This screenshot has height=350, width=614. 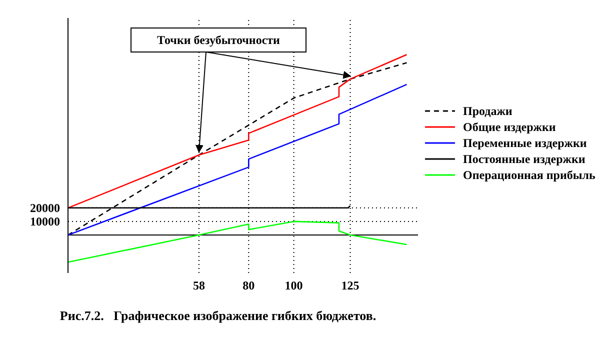 What do you see at coordinates (198, 285) in the screenshot?
I see `x-tick-label: 58` at bounding box center [198, 285].